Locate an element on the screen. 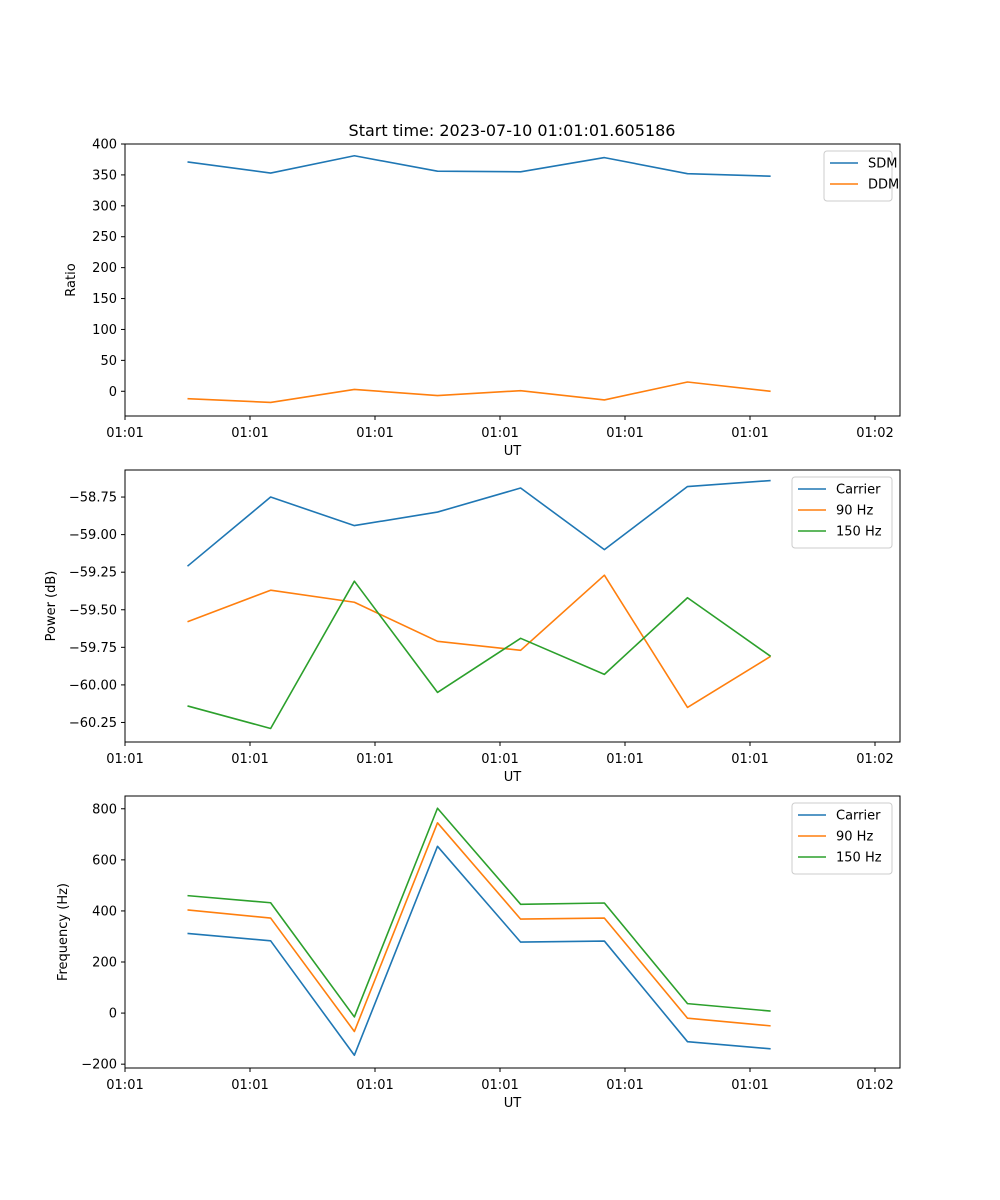 Image resolution: width=1000 pixels, height=1200 pixels. frequency-legend-label: 90 Hz is located at coordinates (854, 837).